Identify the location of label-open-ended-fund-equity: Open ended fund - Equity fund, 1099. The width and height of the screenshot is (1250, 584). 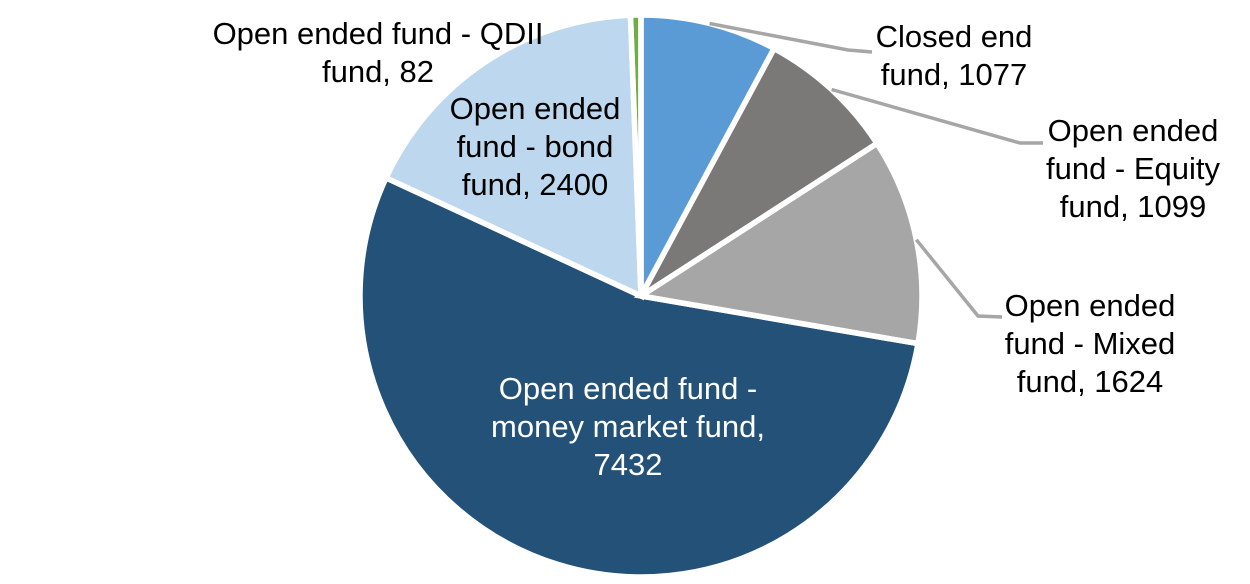
(1116, 169).